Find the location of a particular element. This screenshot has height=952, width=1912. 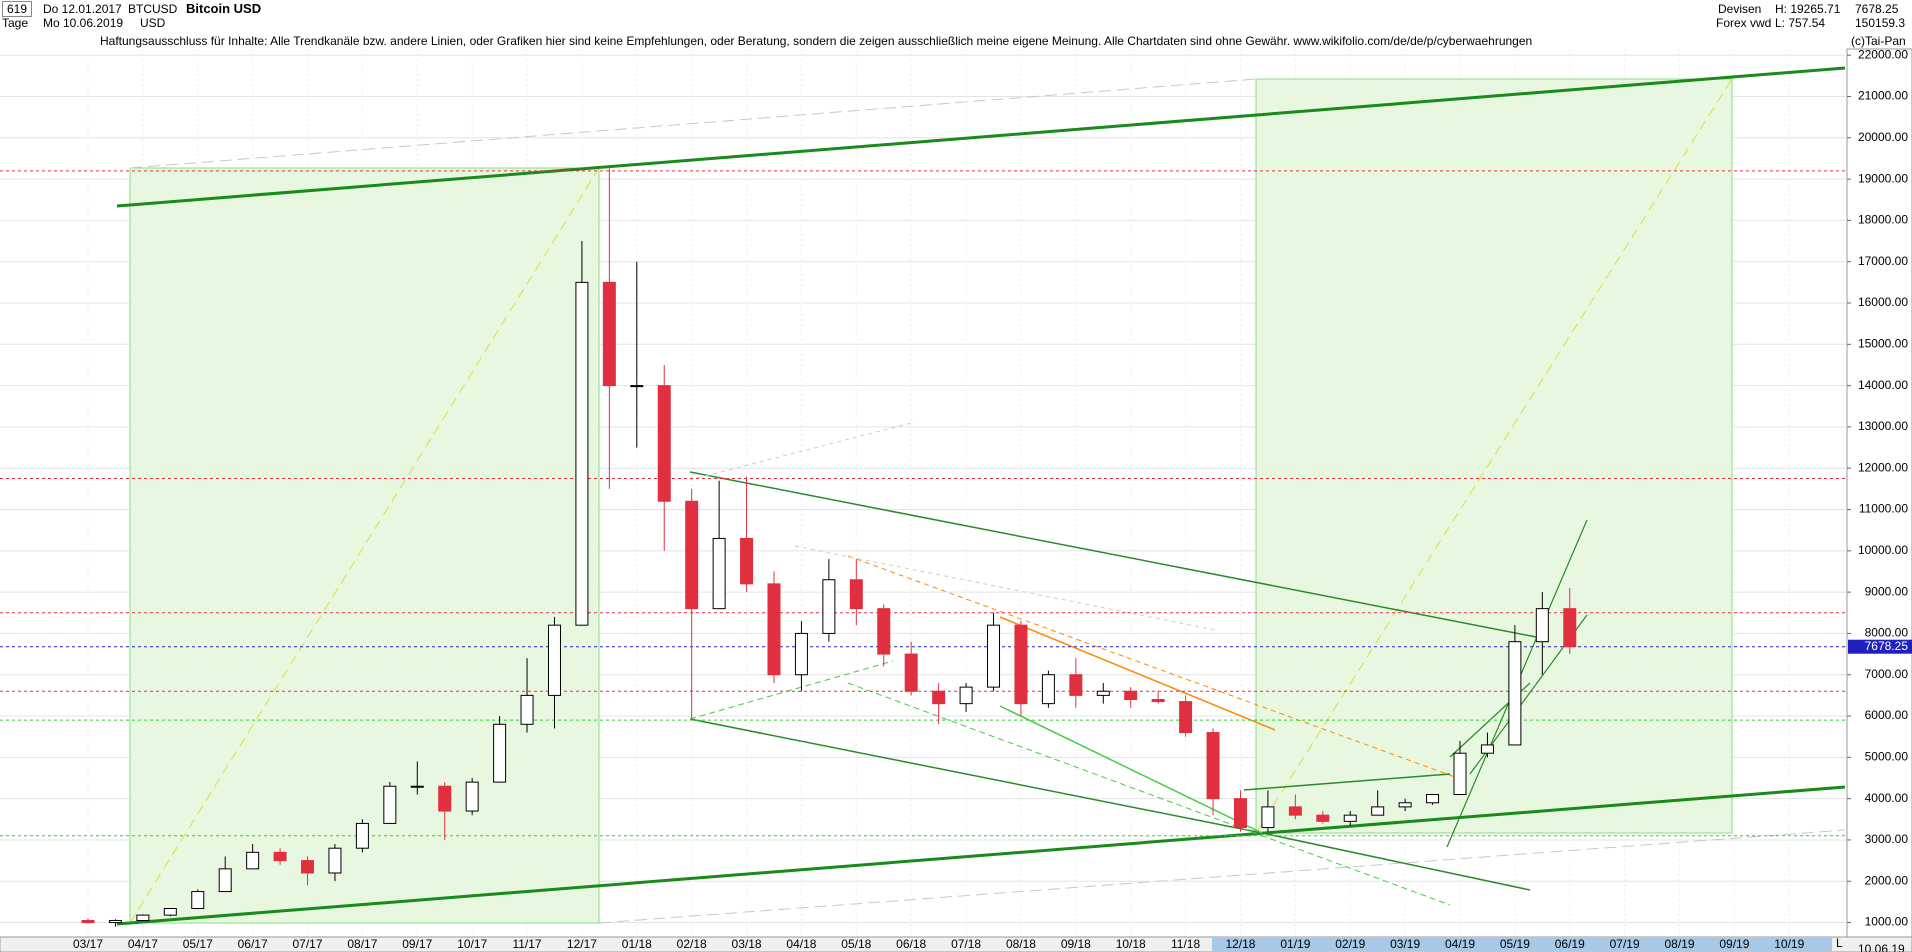

x-tick-label: 08/18 is located at coordinates (1021, 944).